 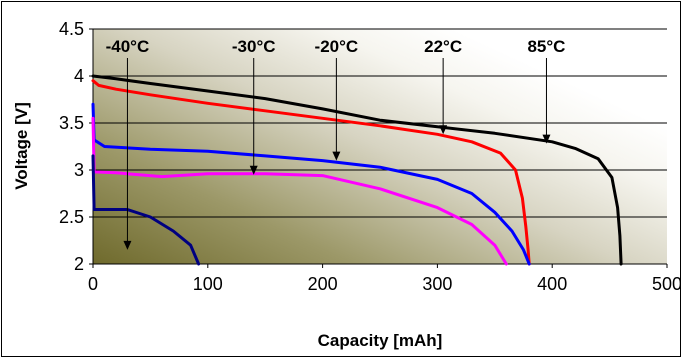 I want to click on temperature-label: -30°C, so click(x=254, y=46).